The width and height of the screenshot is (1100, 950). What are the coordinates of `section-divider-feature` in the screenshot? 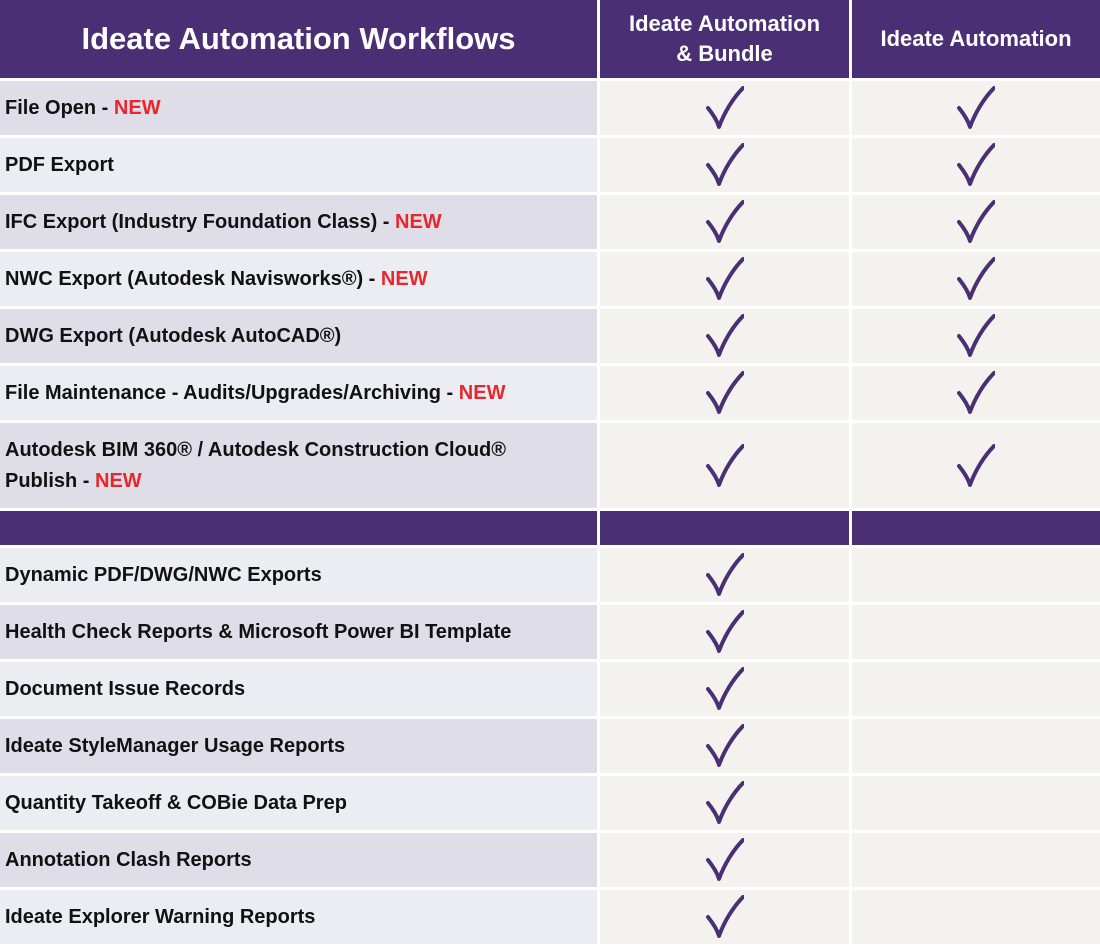 It's located at (298, 528).